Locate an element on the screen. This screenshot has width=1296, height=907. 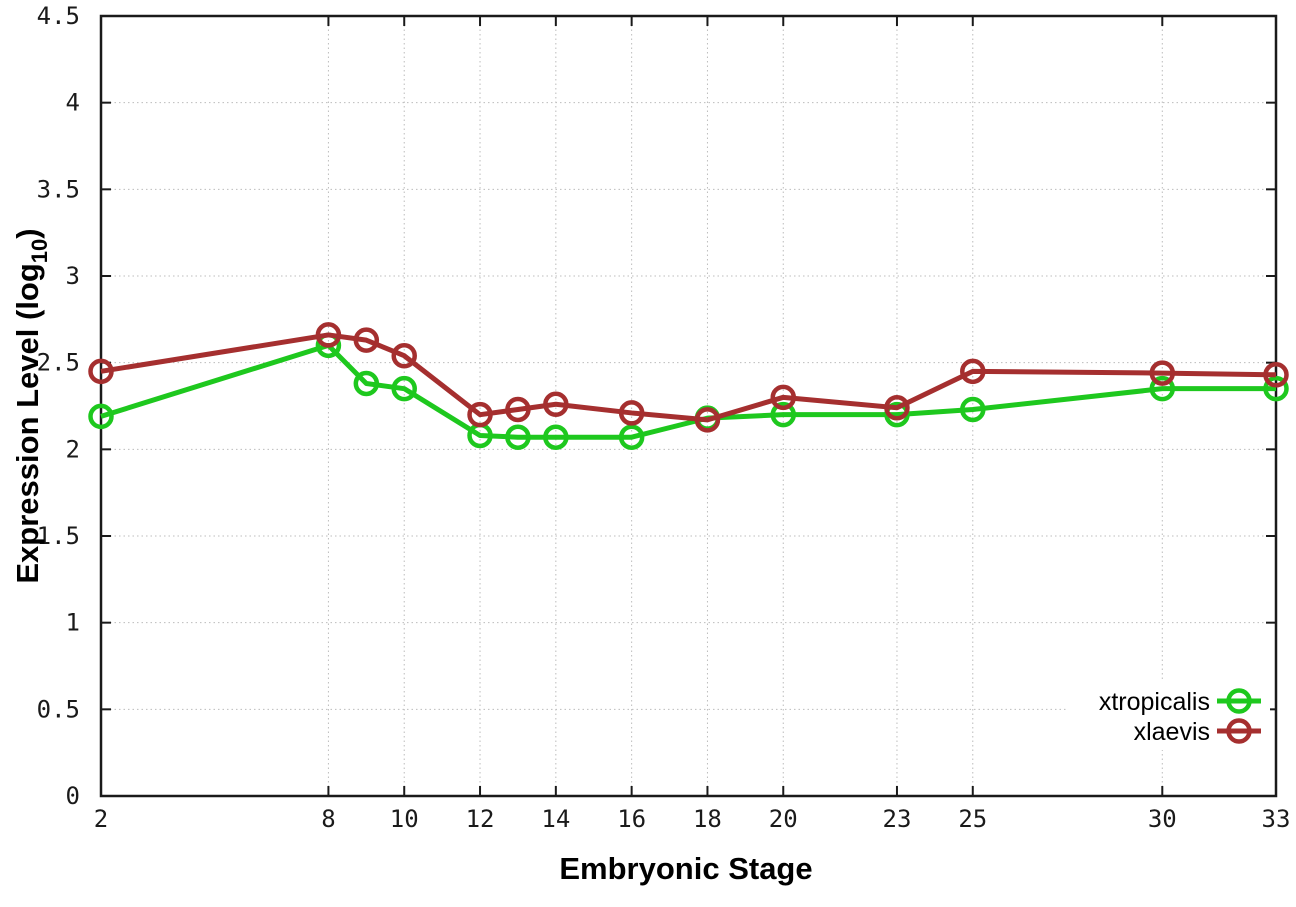
y-tick-label: 3.5 is located at coordinates (58, 189).